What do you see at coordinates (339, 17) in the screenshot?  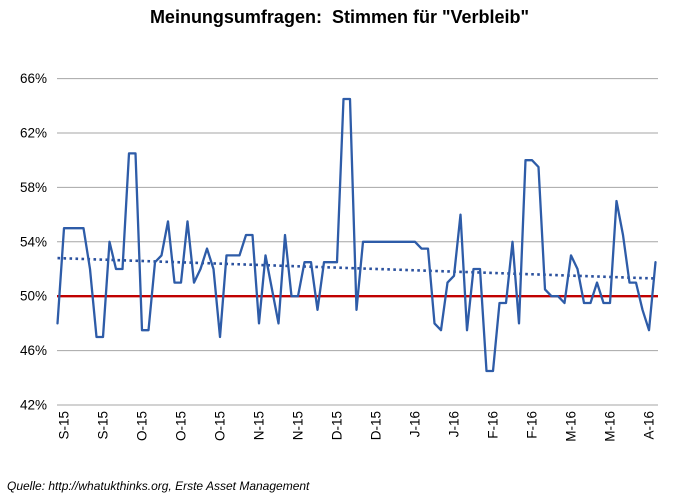 I see `chart-title: Meinungsumfragen: Stimmen für "Verbleib"` at bounding box center [339, 17].